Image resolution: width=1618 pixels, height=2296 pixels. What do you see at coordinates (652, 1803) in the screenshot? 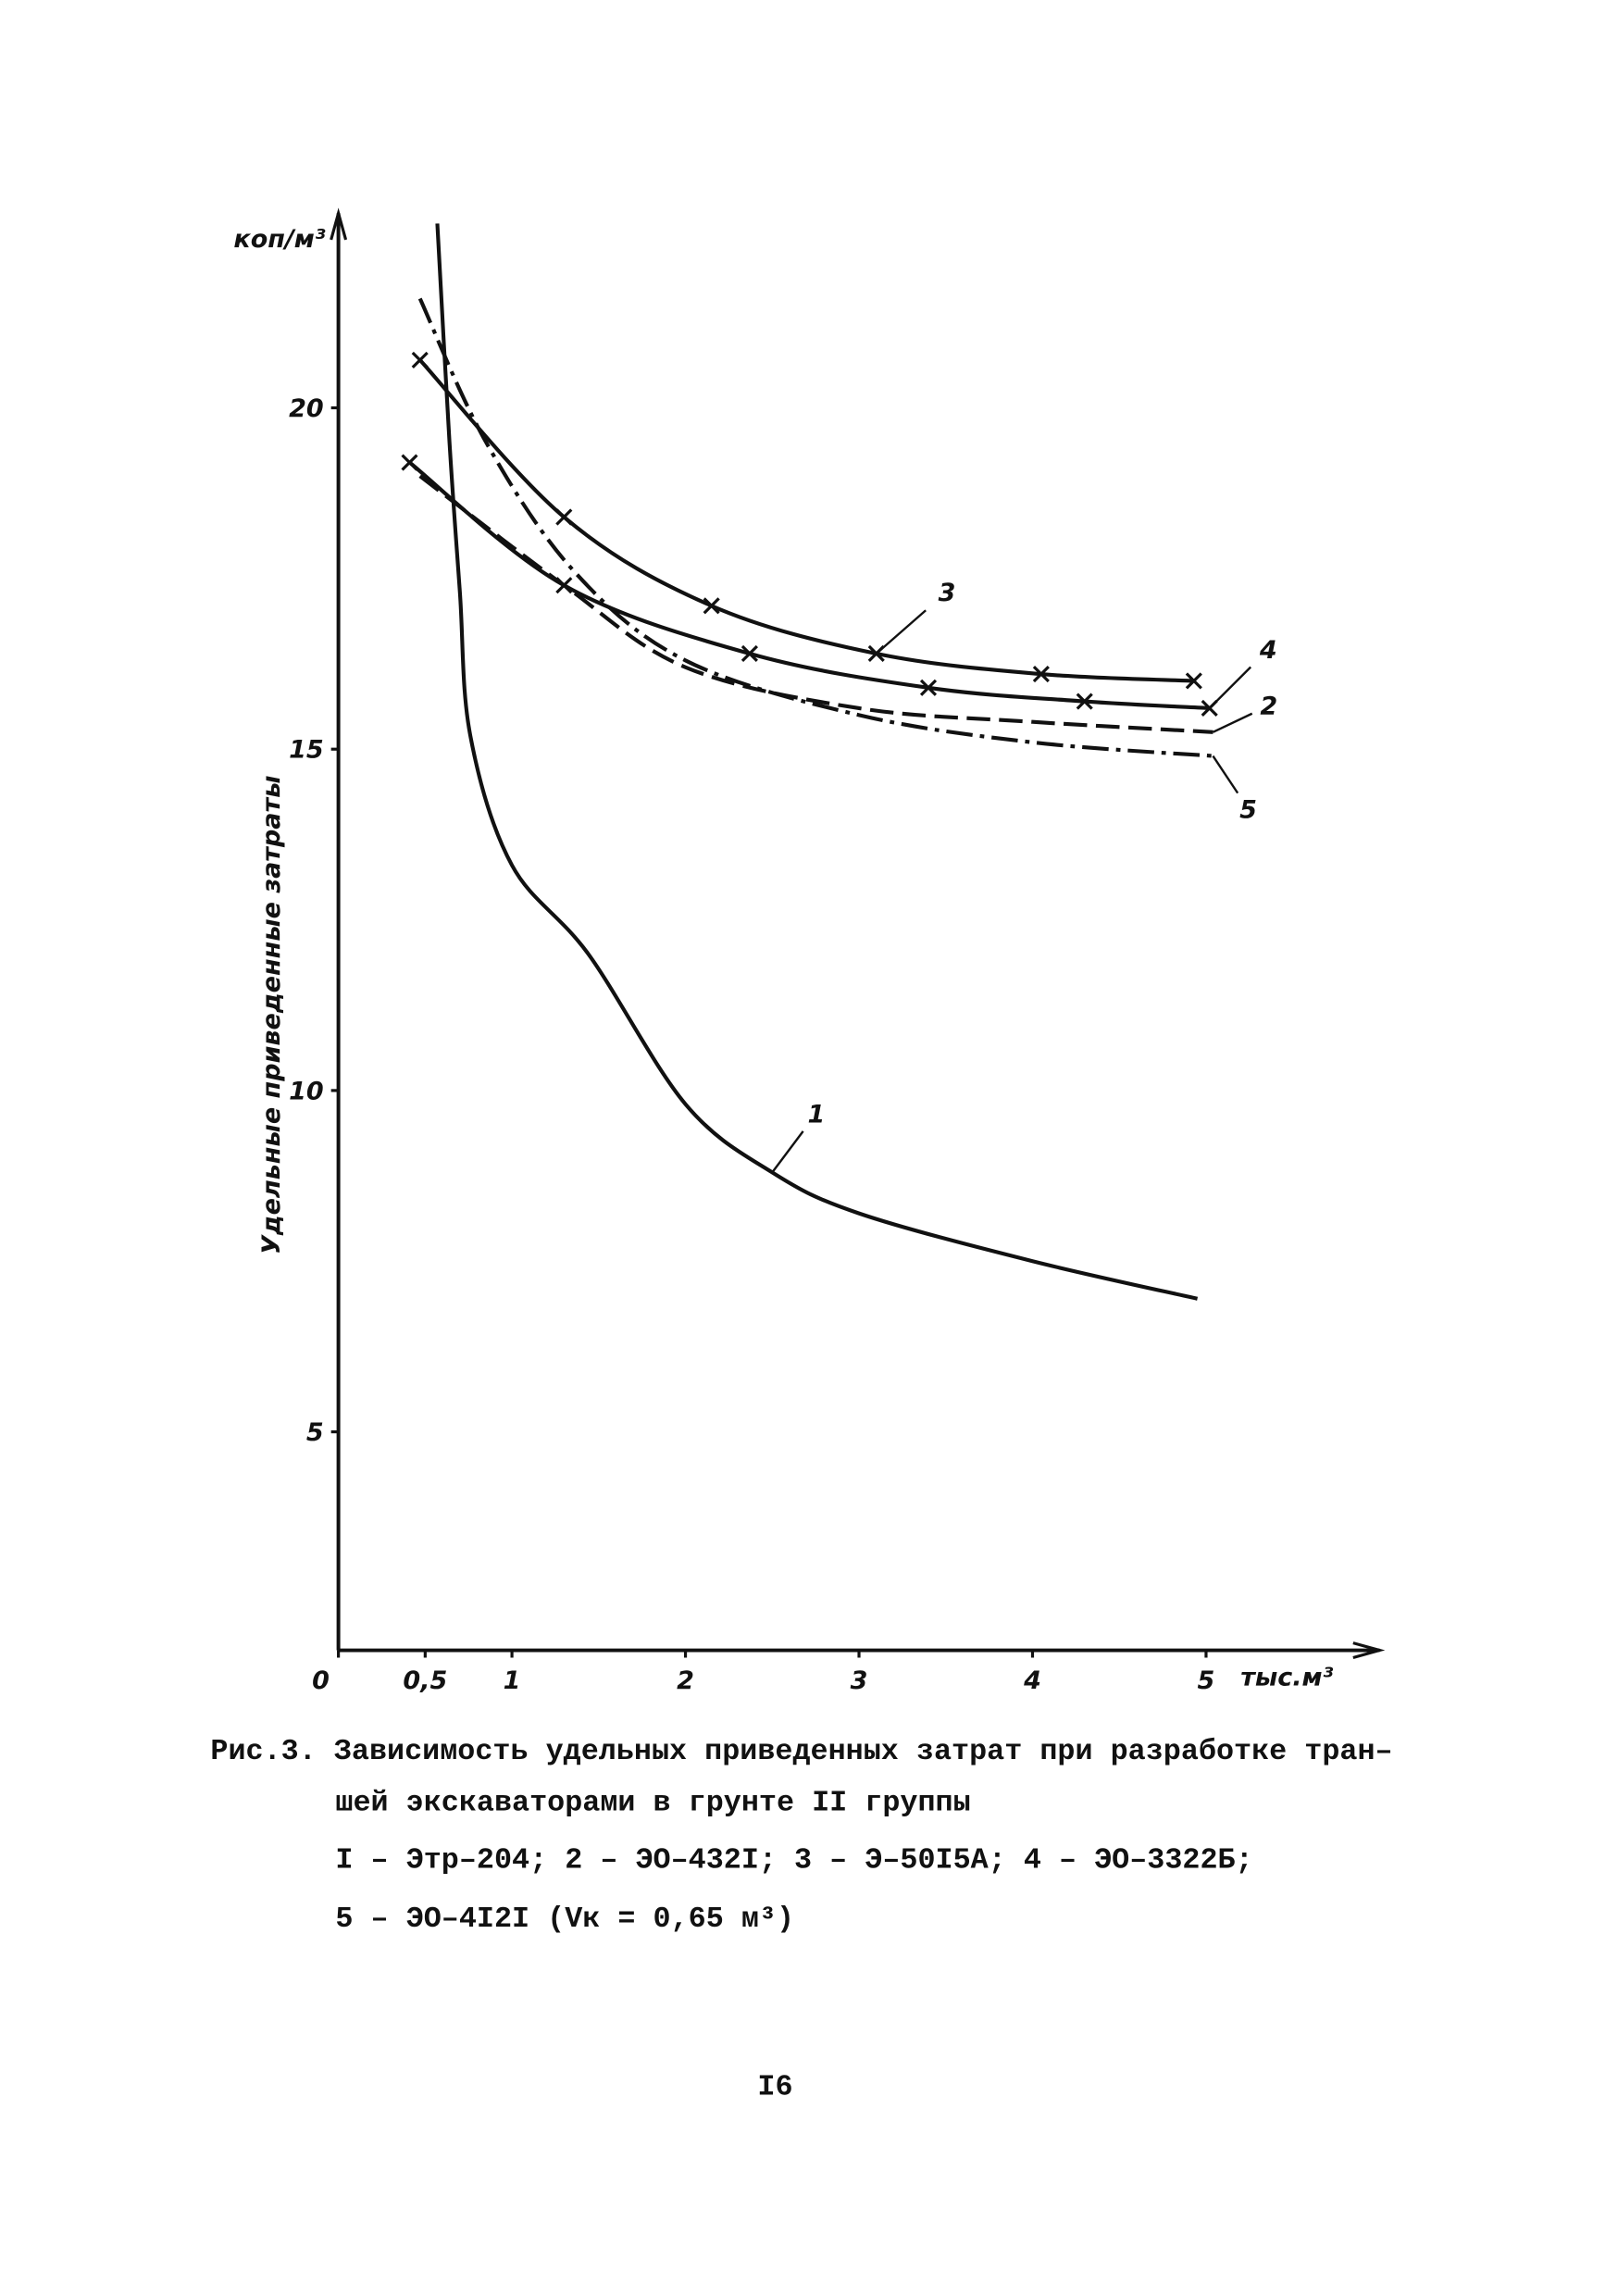
I see `caption-line: шей экскаваторами в грунте II группы` at bounding box center [652, 1803].